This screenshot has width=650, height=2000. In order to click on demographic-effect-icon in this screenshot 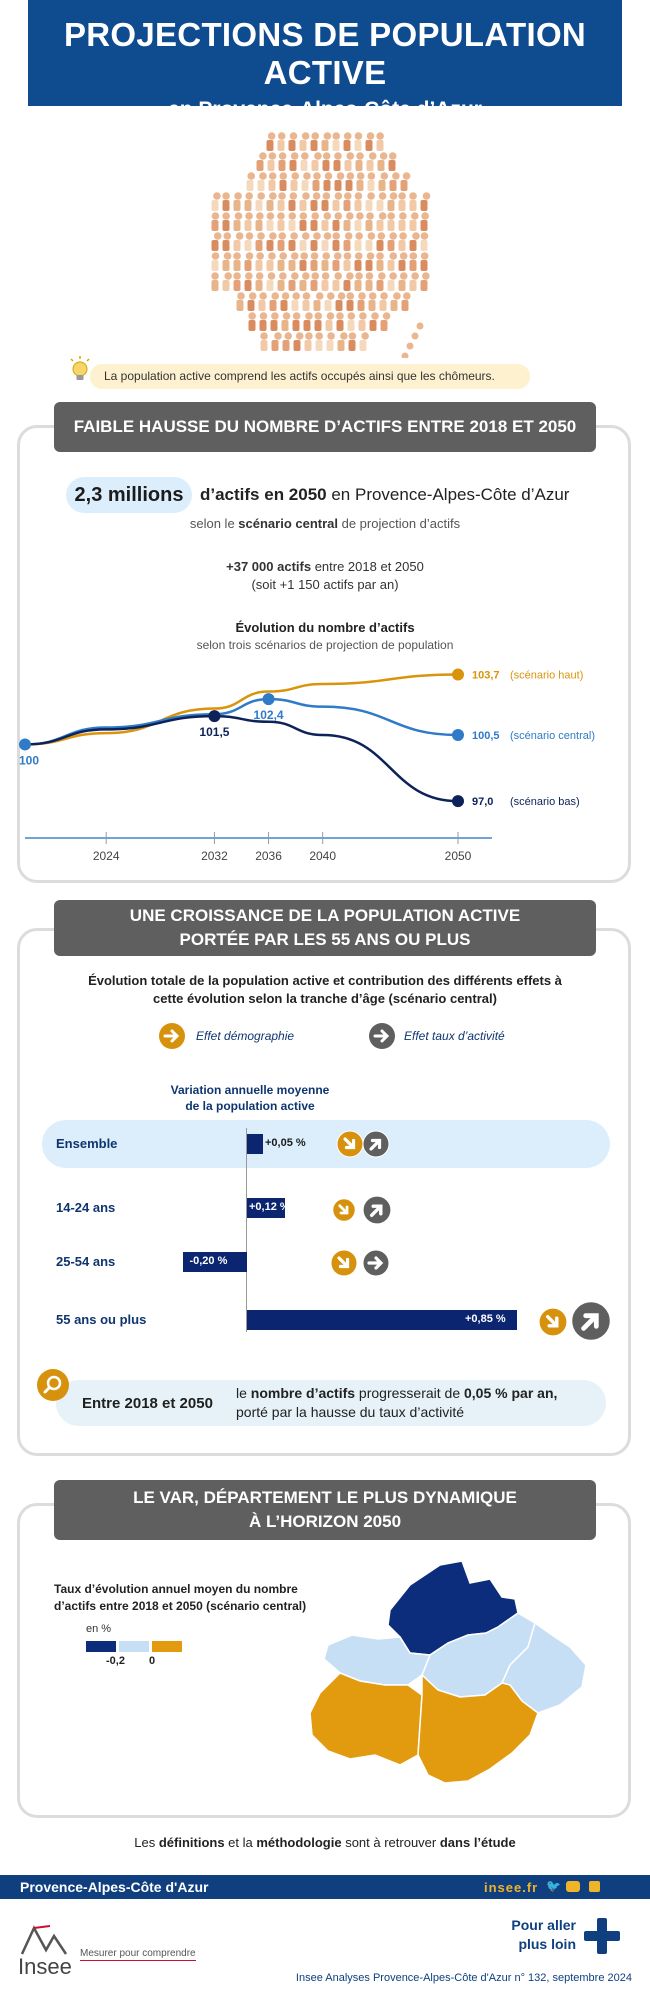, I will do `click(344, 1263)`.